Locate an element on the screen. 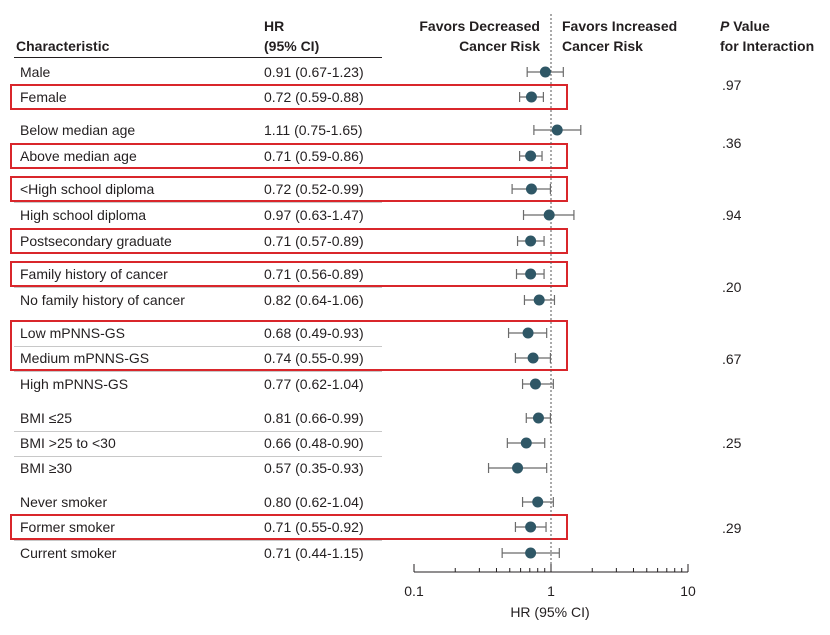  row-label: Current smoker is located at coordinates (68, 553).